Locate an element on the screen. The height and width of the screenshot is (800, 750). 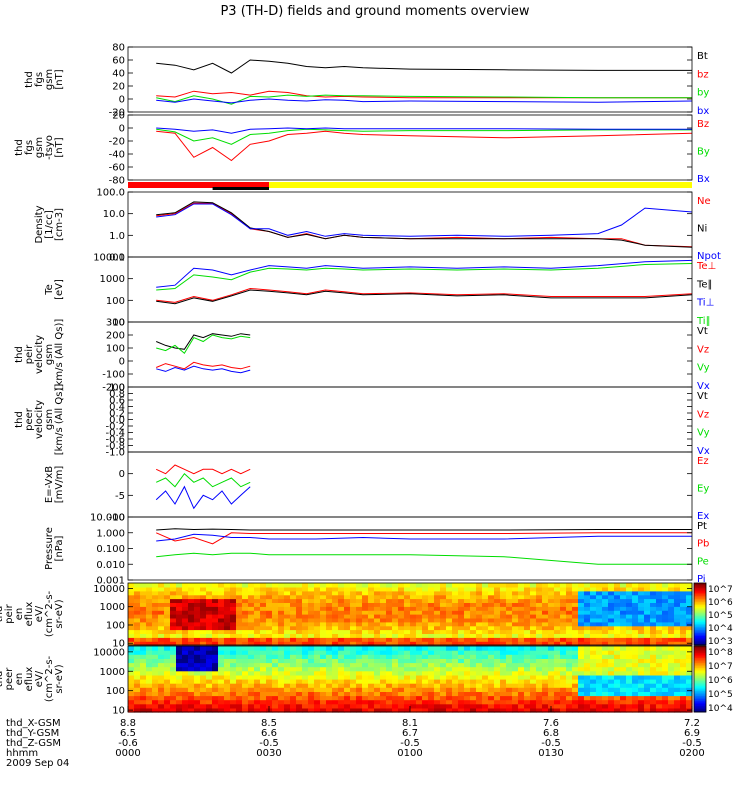
y-tick-label: 10 is located at coordinates (118, 323).